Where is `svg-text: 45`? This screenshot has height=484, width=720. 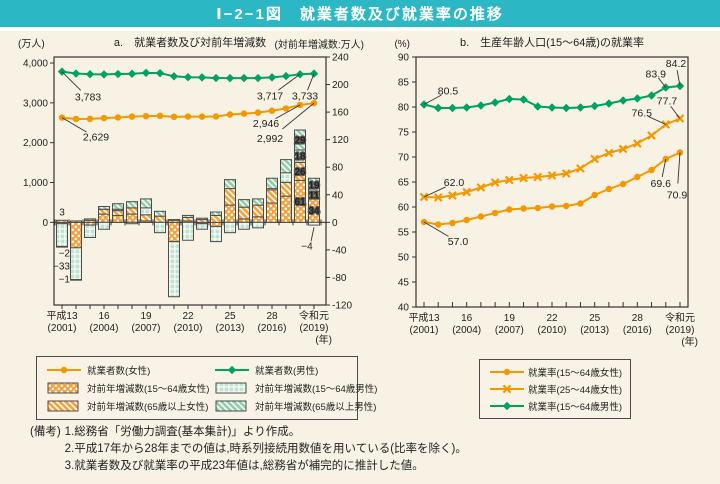 svg-text: 45 is located at coordinates (404, 283).